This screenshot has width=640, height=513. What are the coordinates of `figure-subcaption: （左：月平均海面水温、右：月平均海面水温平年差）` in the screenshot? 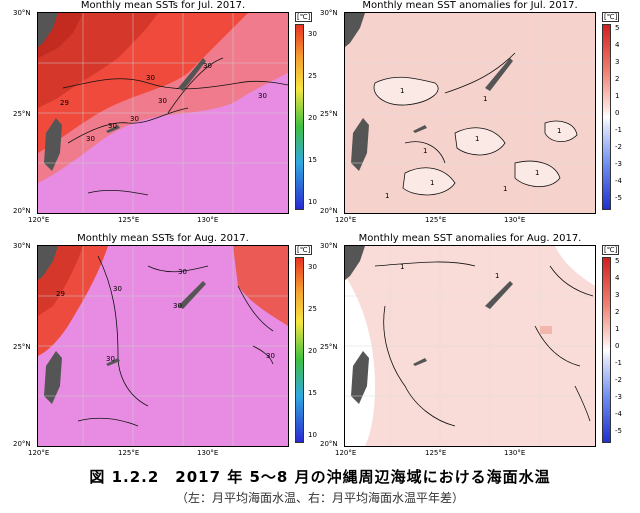 It's located at (319, 498).